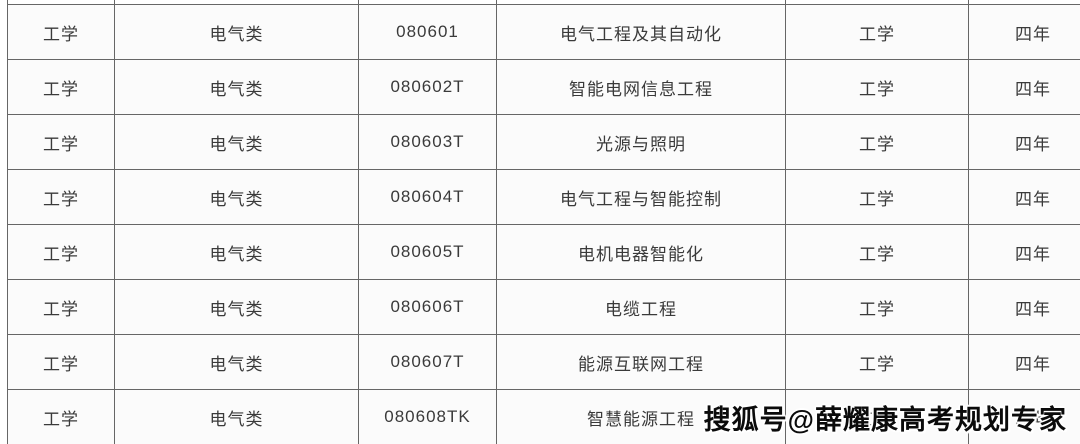 This screenshot has width=1080, height=444. I want to click on cell-major-code: 080602T, so click(427, 87).